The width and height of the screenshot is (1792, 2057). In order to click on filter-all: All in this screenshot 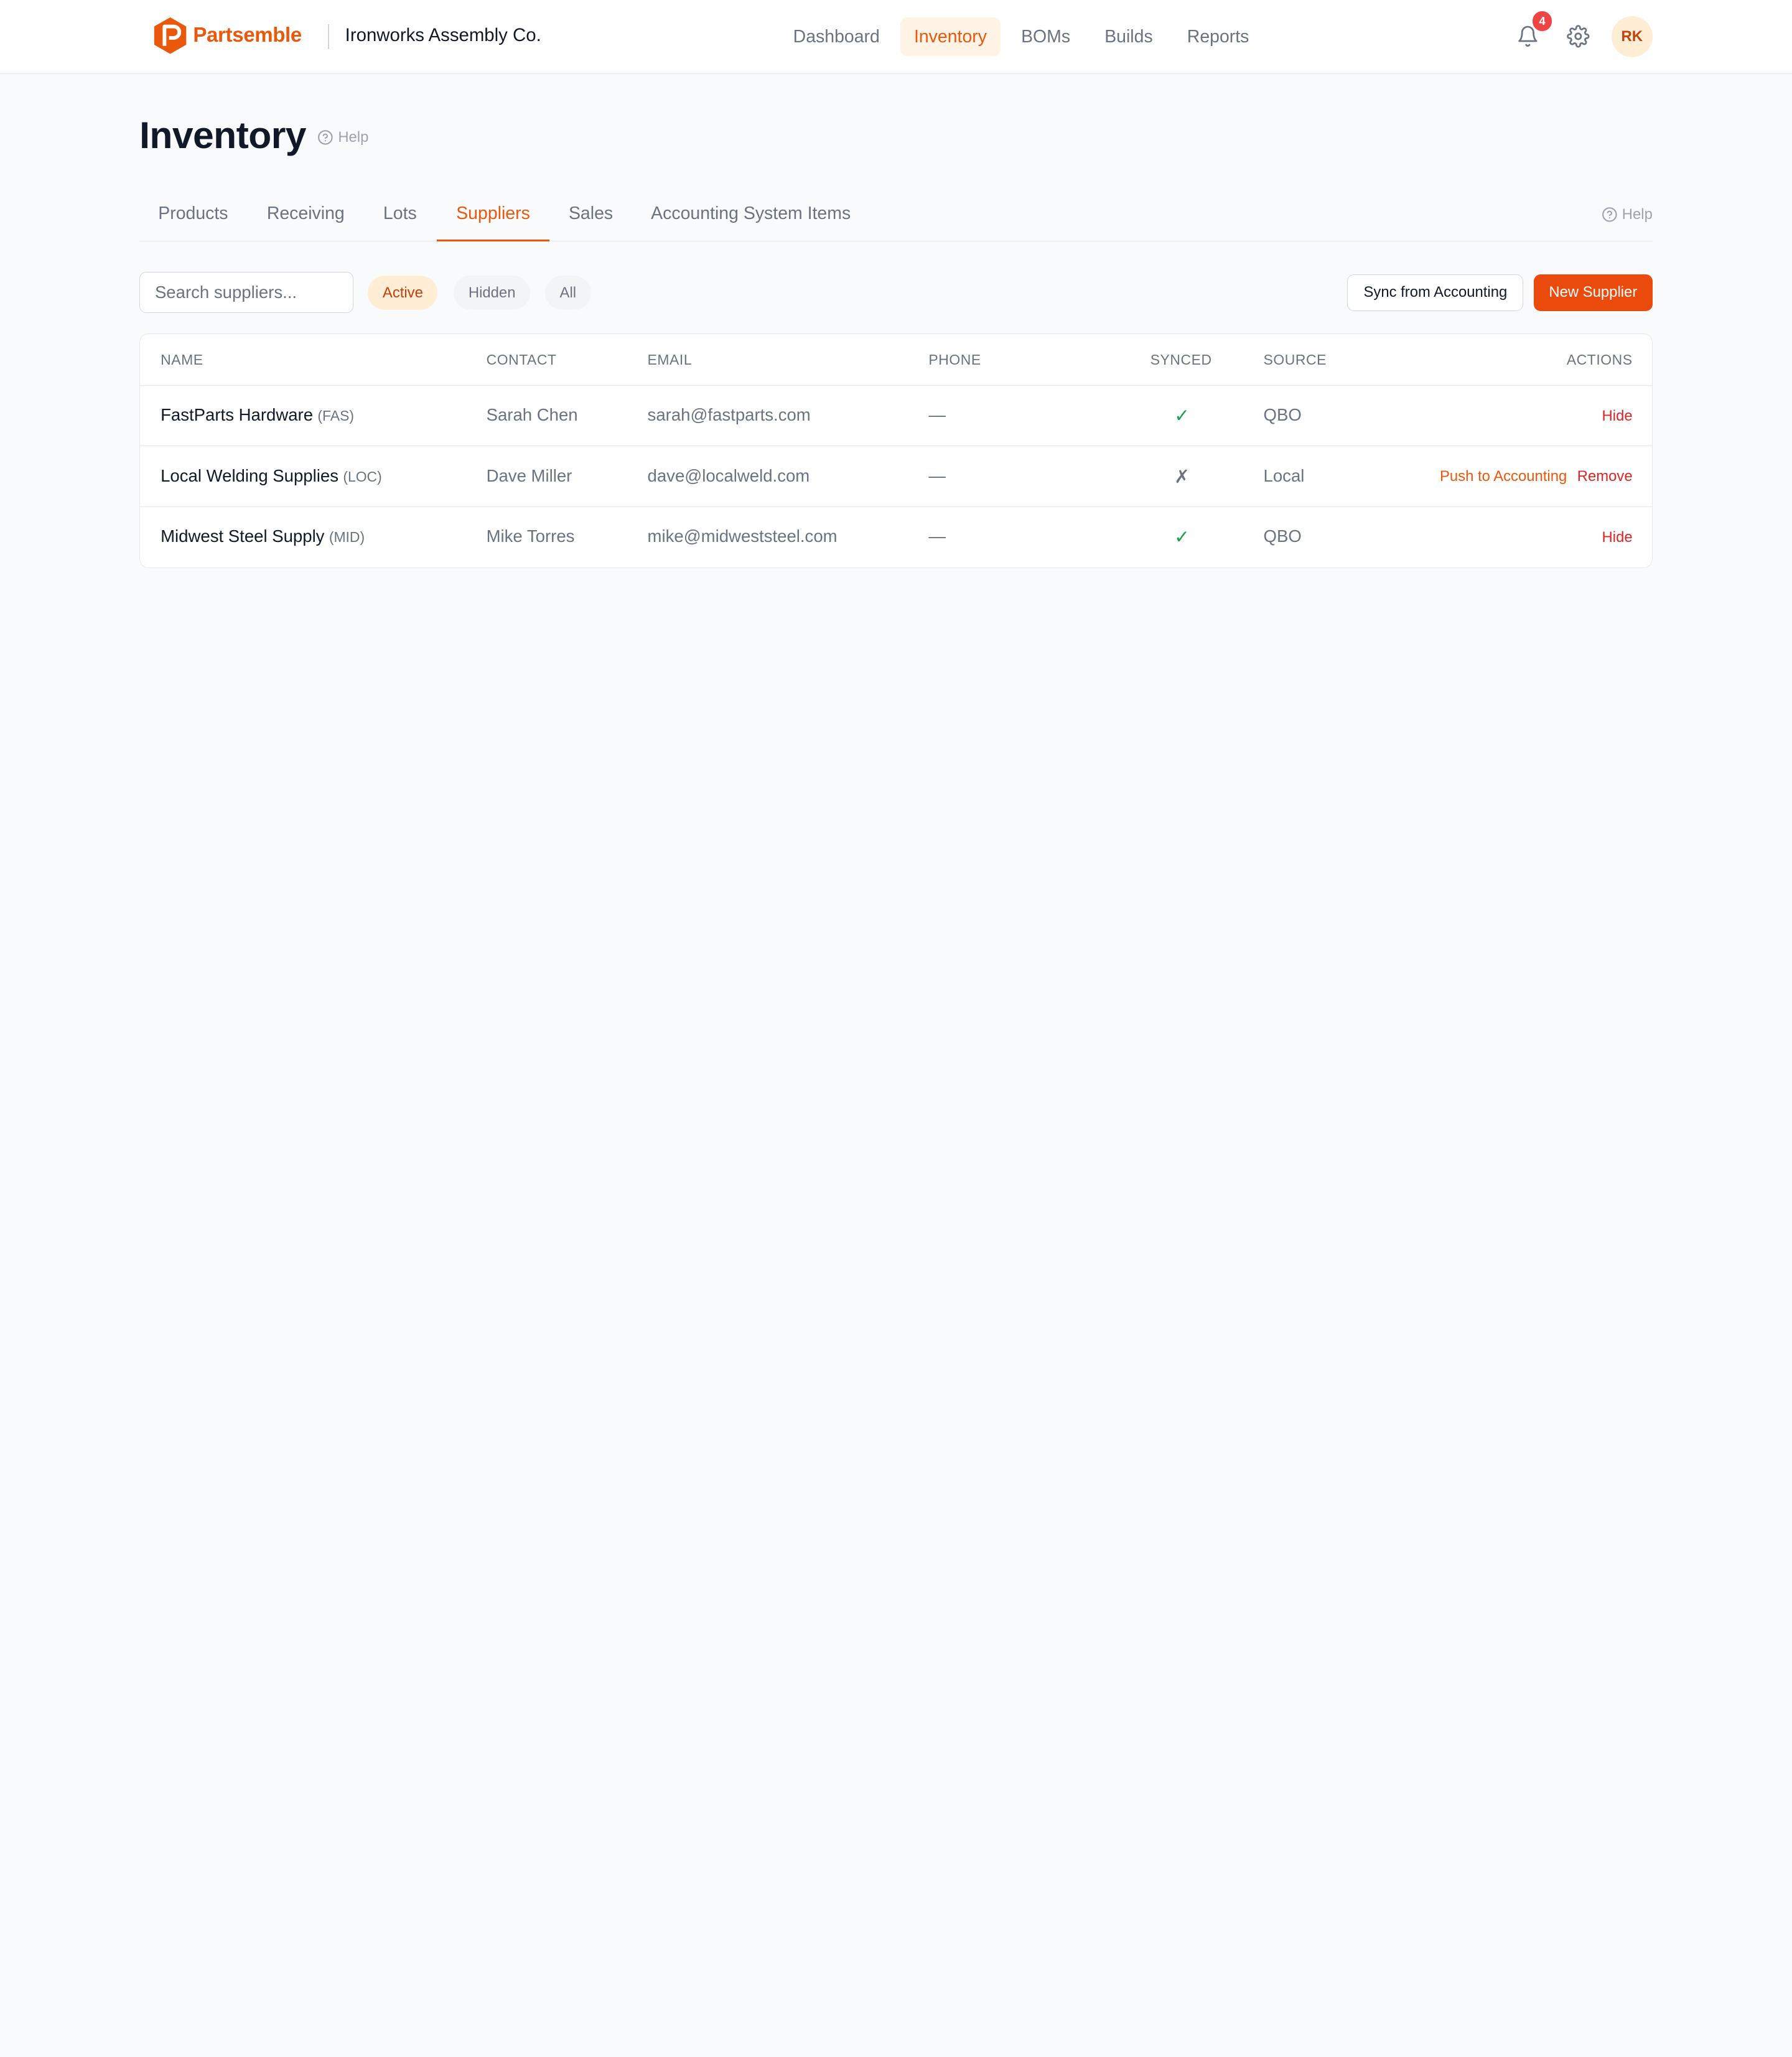, I will do `click(568, 292)`.